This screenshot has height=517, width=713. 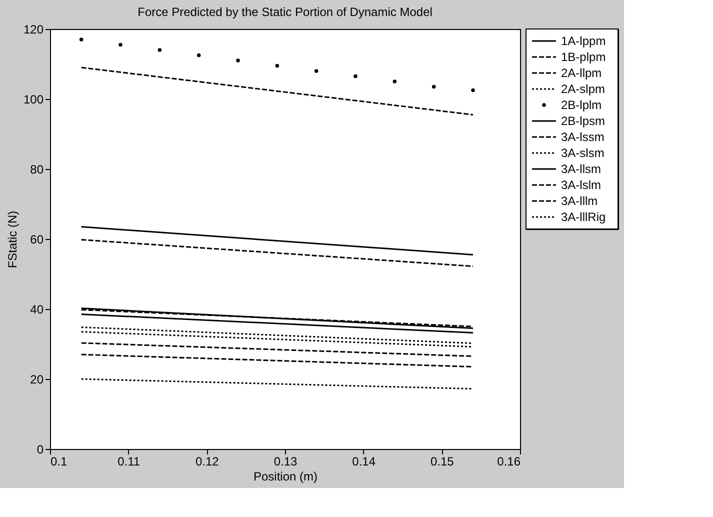 I want to click on y-tick-label: 80, so click(x=37, y=169).